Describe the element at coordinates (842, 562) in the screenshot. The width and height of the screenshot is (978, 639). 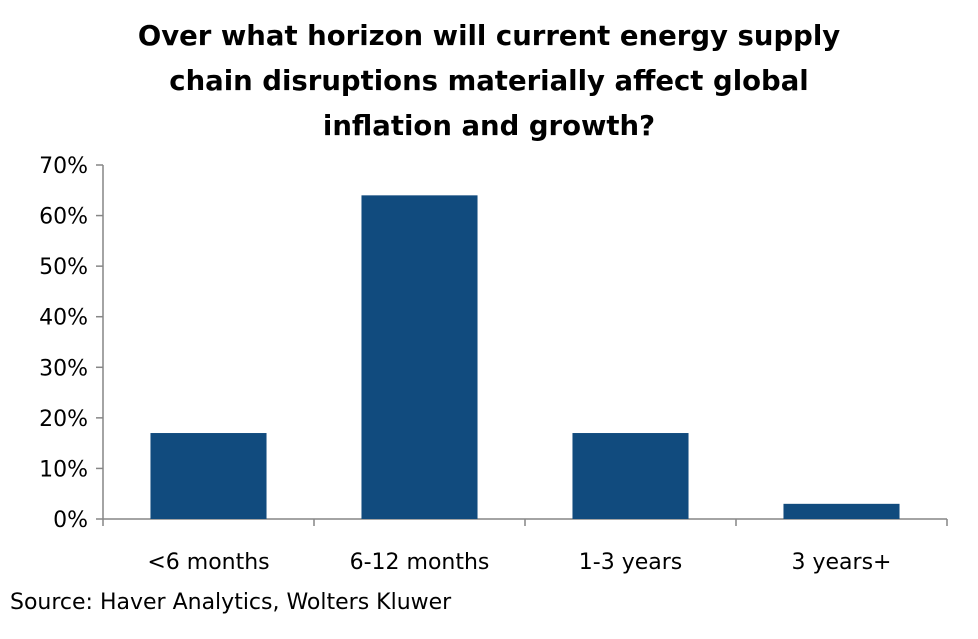
I see `x-tick-label: 3 years+` at that location.